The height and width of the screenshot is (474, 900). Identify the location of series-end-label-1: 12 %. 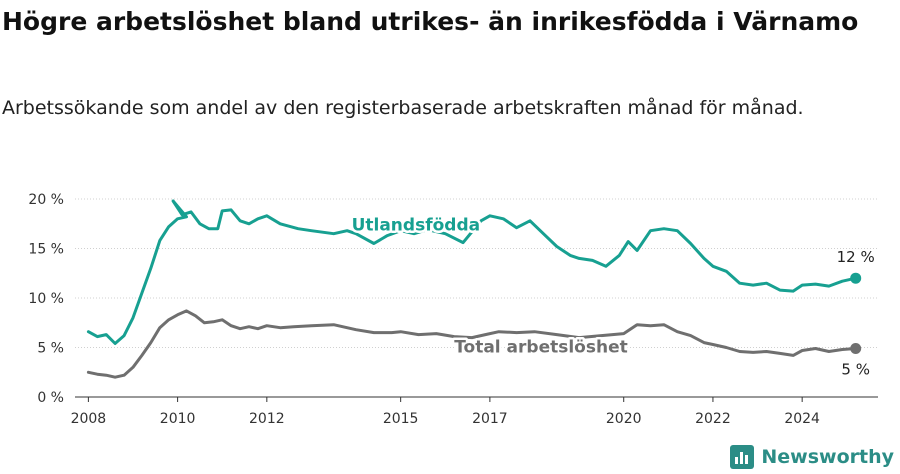
(856, 257).